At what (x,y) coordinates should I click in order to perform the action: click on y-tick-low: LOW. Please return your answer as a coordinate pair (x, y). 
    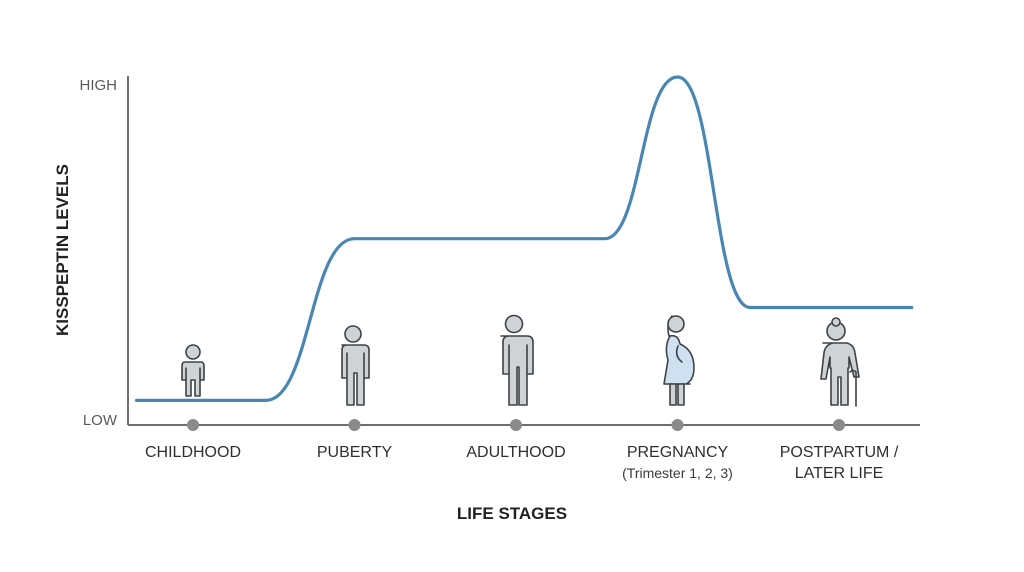
    Looking at the image, I should click on (100, 420).